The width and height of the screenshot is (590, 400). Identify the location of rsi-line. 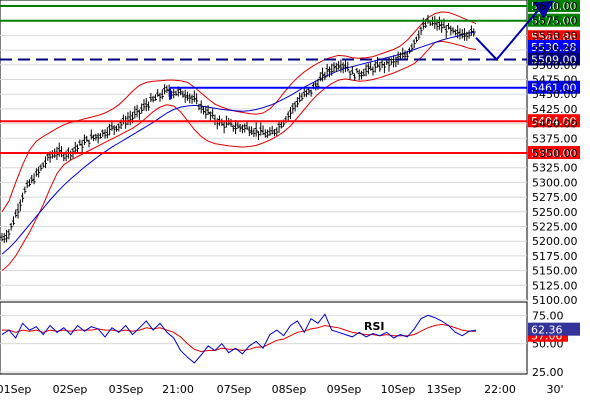
(239, 338).